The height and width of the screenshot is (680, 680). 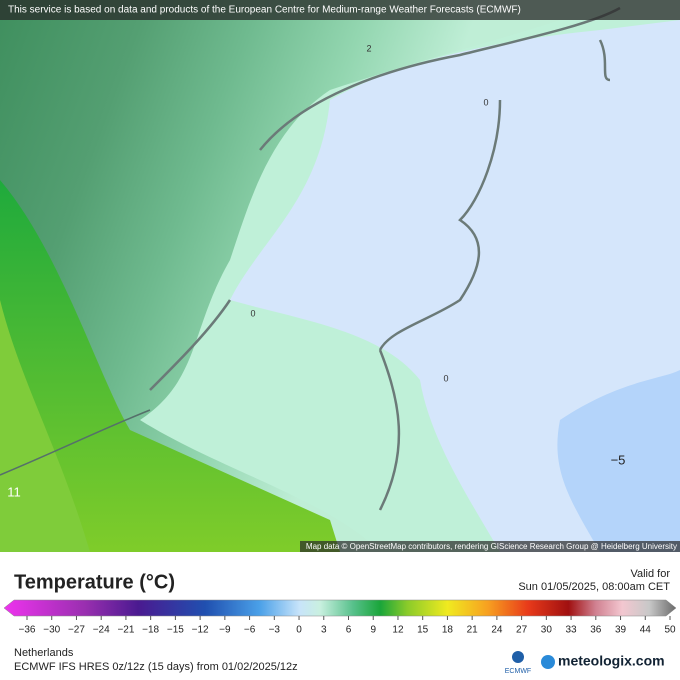 What do you see at coordinates (572, 630) in the screenshot?
I see `colorbar-label: 33` at bounding box center [572, 630].